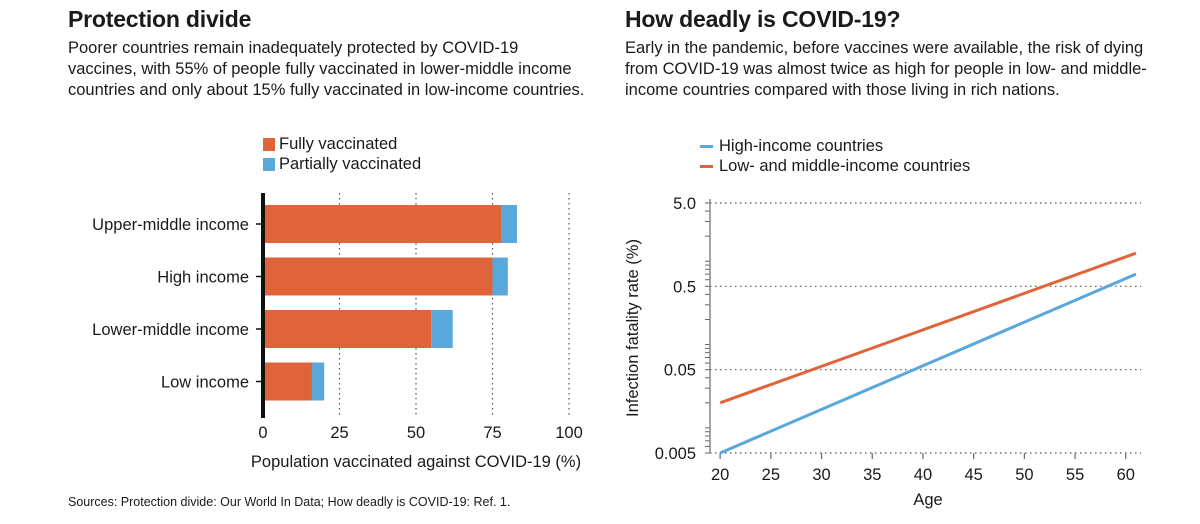  I want to click on legend-item-partially: Partially vaccinated, so click(342, 164).